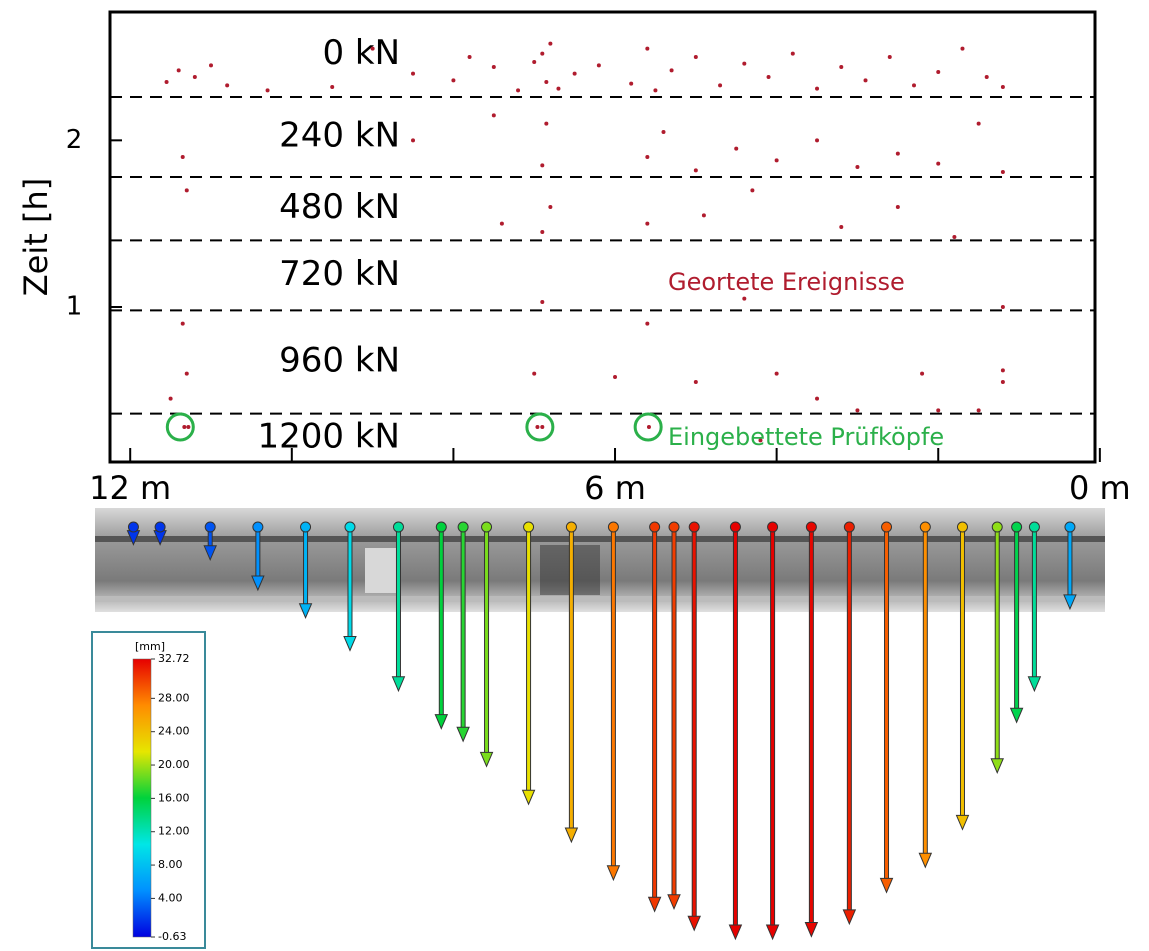 This screenshot has height=951, width=1149. What do you see at coordinates (1100, 488) in the screenshot?
I see `x-tick-label: 0 m` at bounding box center [1100, 488].